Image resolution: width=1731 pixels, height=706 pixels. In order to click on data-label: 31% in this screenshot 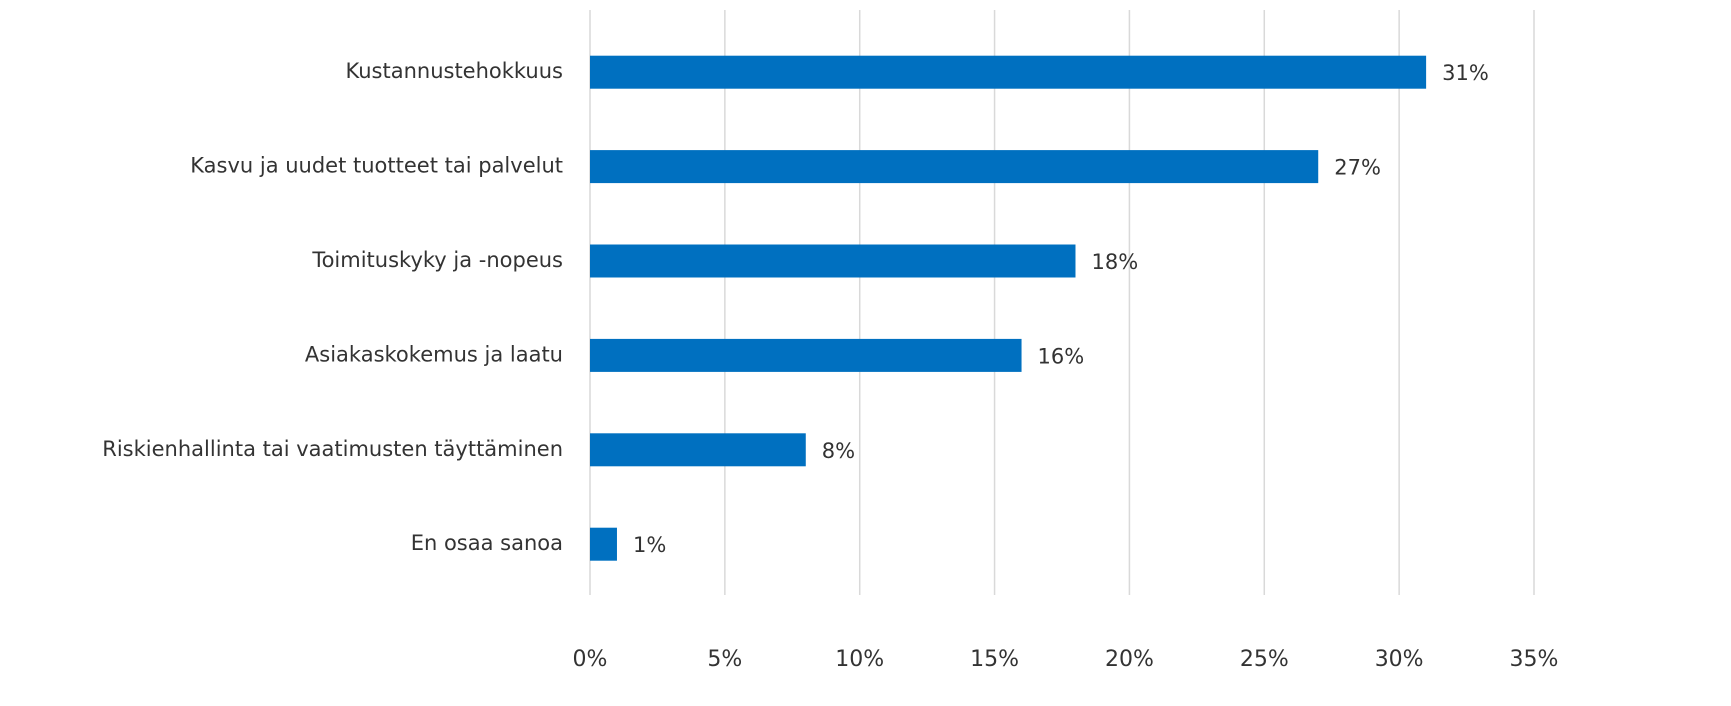, I will do `click(1465, 73)`.